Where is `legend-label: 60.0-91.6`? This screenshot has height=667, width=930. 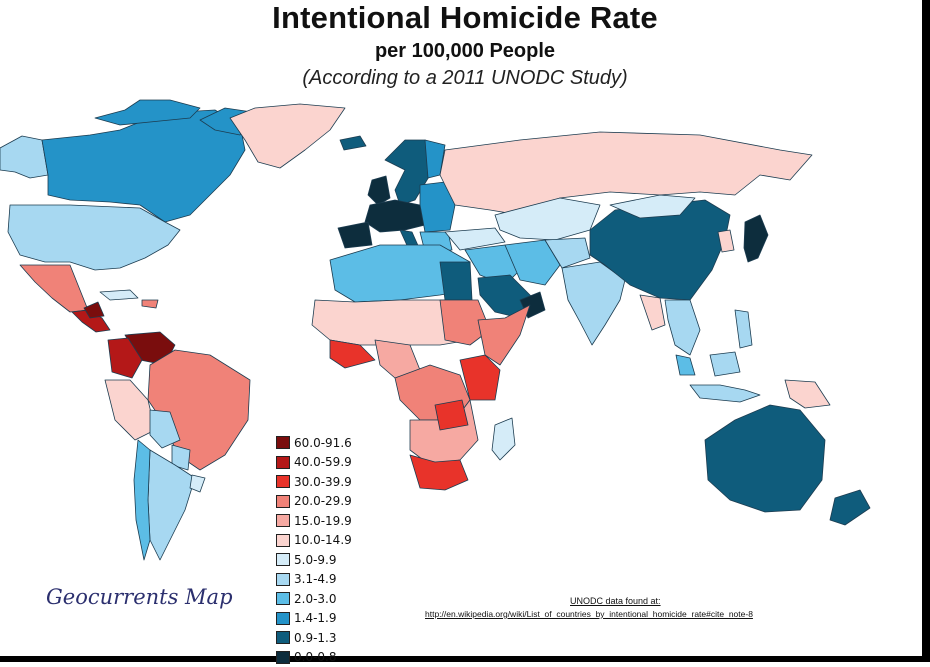
legend-label: 60.0-91.6 is located at coordinates (323, 443).